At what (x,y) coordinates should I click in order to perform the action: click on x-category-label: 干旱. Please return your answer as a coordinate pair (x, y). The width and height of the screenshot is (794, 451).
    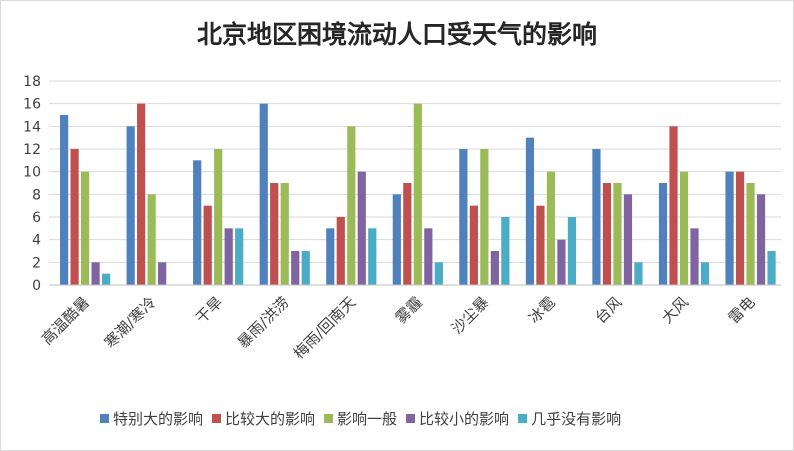
    Looking at the image, I should click on (209, 310).